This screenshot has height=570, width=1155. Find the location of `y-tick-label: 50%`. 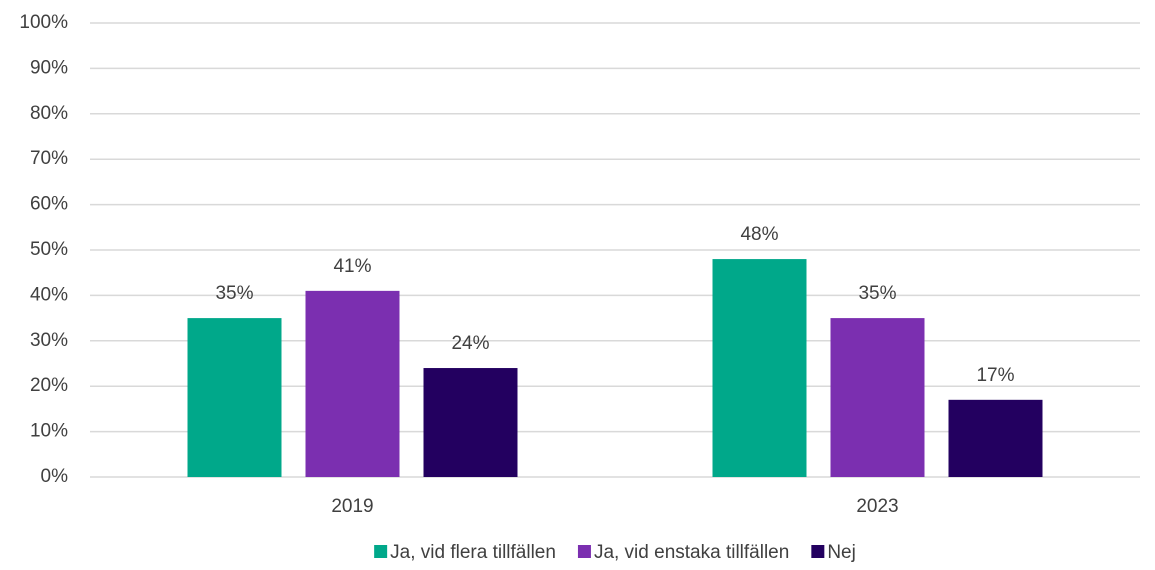

y-tick-label: 50% is located at coordinates (49, 249).